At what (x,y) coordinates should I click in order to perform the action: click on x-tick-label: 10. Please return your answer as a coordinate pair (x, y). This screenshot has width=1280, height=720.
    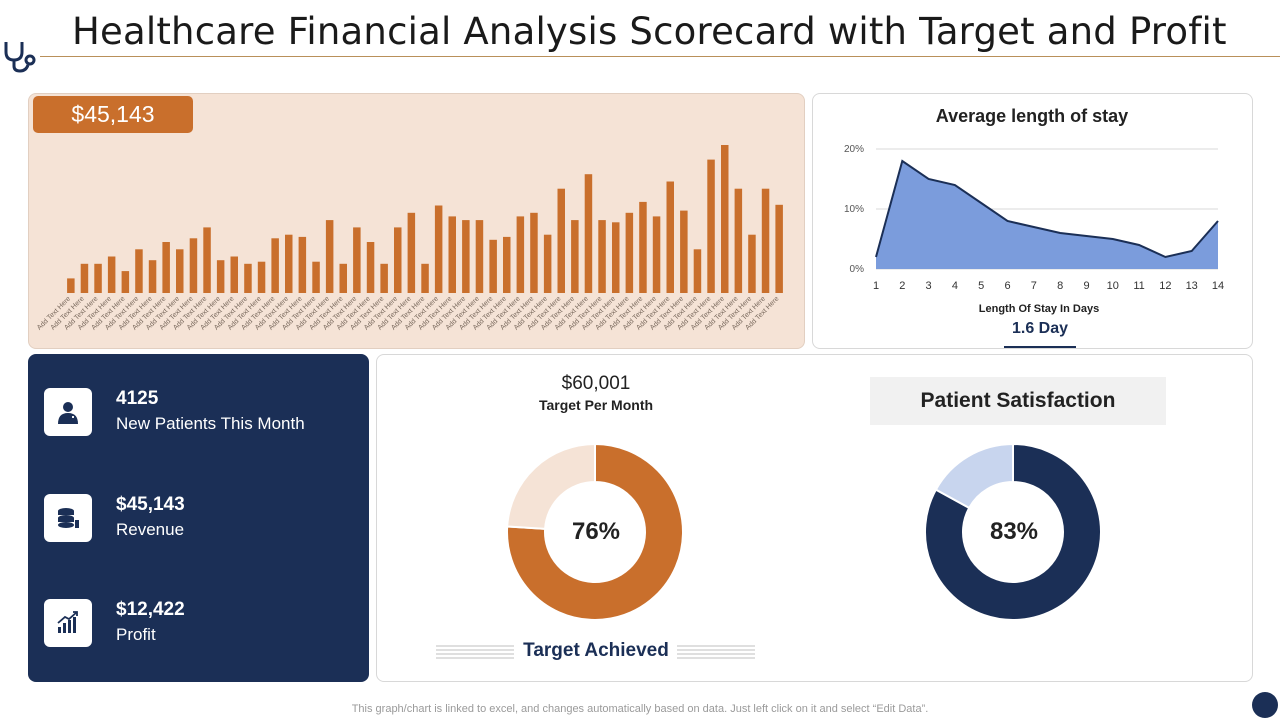
    Looking at the image, I should click on (1113, 286).